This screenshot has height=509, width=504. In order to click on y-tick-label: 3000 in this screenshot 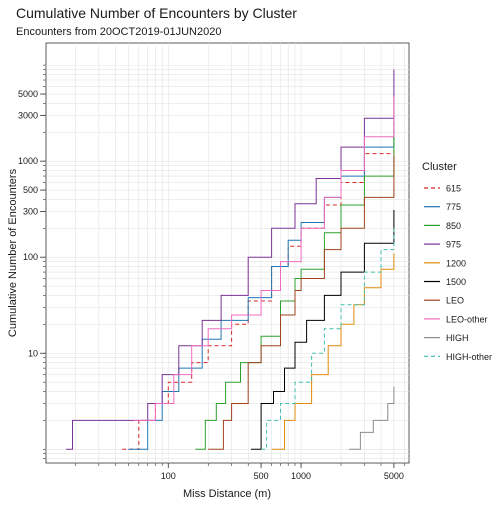, I will do `click(28, 115)`.